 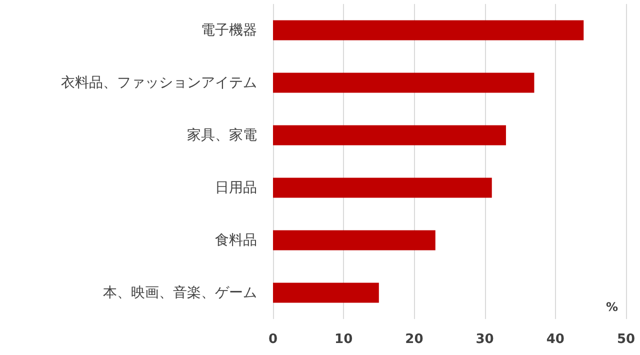 What do you see at coordinates (626, 339) in the screenshot?
I see `x-tick-label: 50` at bounding box center [626, 339].